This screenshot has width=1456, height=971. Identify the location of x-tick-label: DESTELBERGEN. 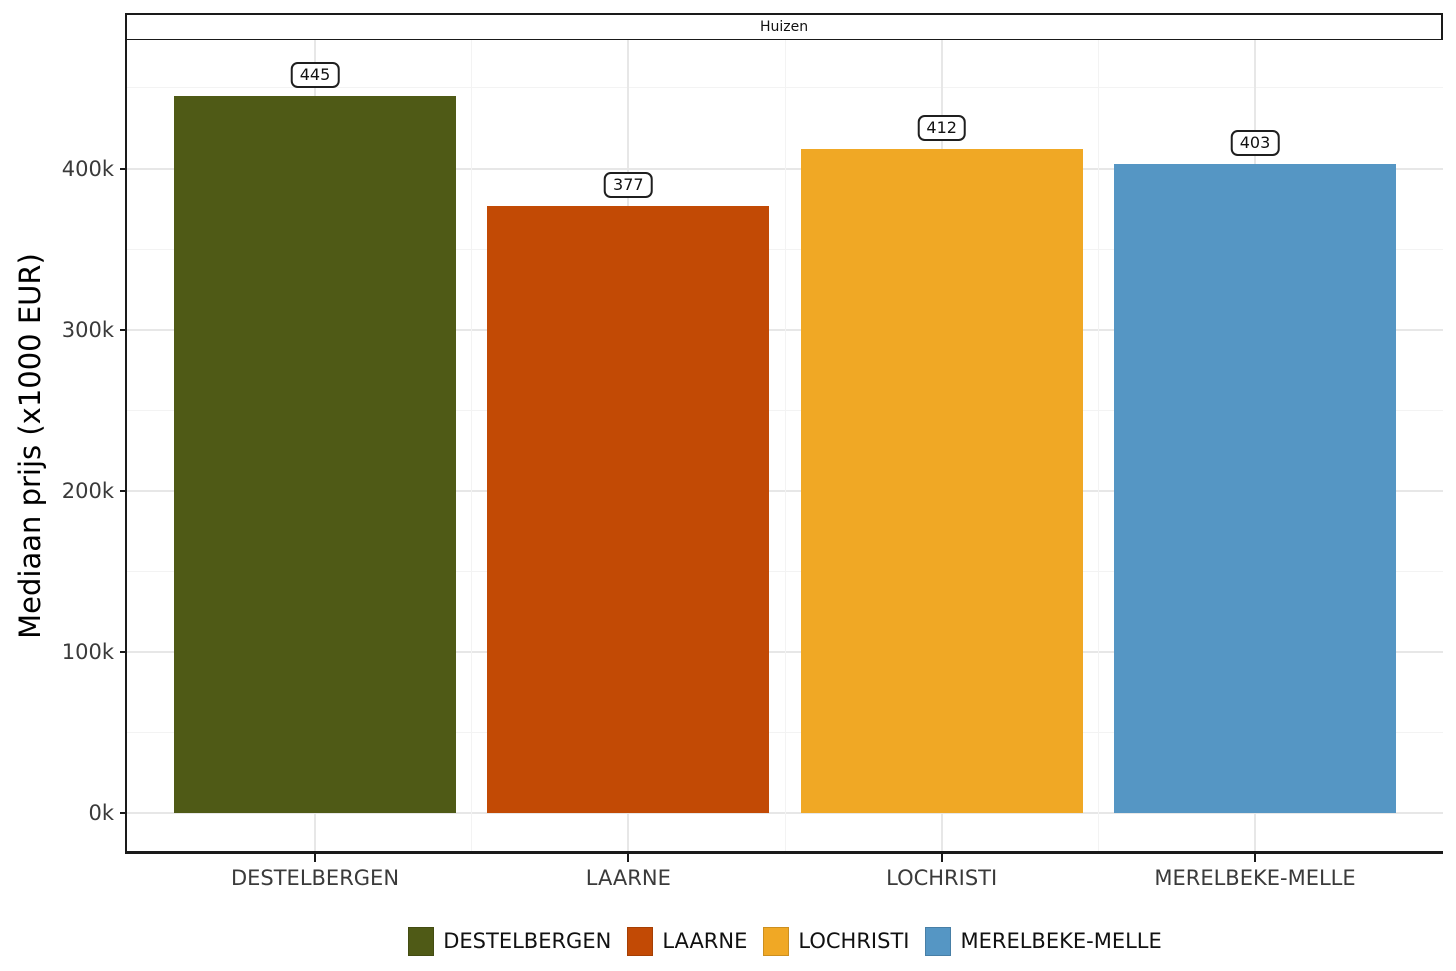
(315, 878).